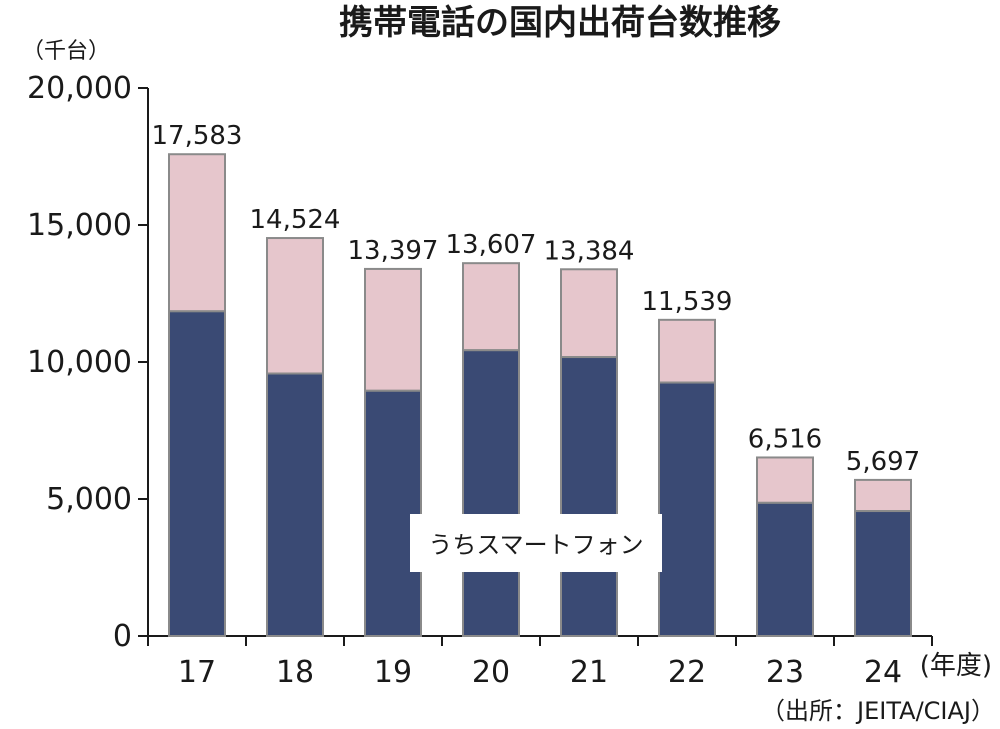  I want to click on data-label: 13,397, so click(393, 251).